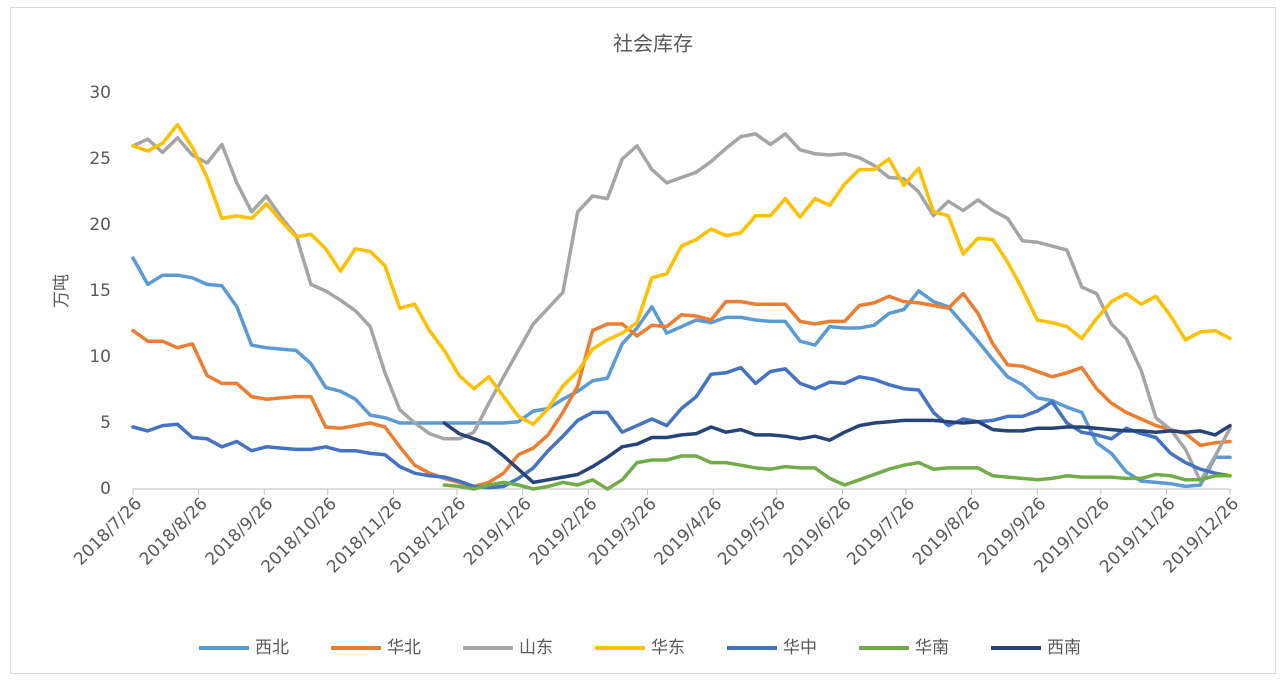 The width and height of the screenshot is (1285, 681). What do you see at coordinates (404, 648) in the screenshot?
I see `legend-label: 华北` at bounding box center [404, 648].